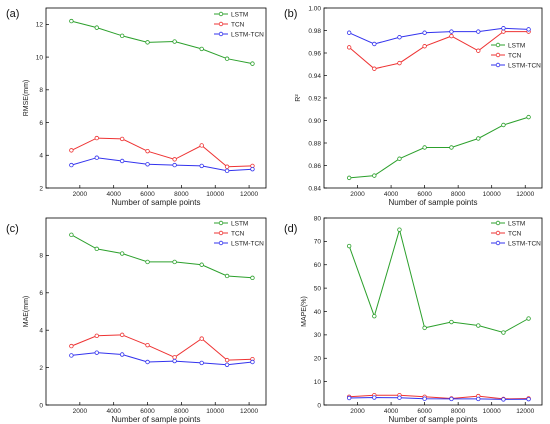 The width and height of the screenshot is (550, 424). I want to click on y-tick-label: 60, so click(318, 265).